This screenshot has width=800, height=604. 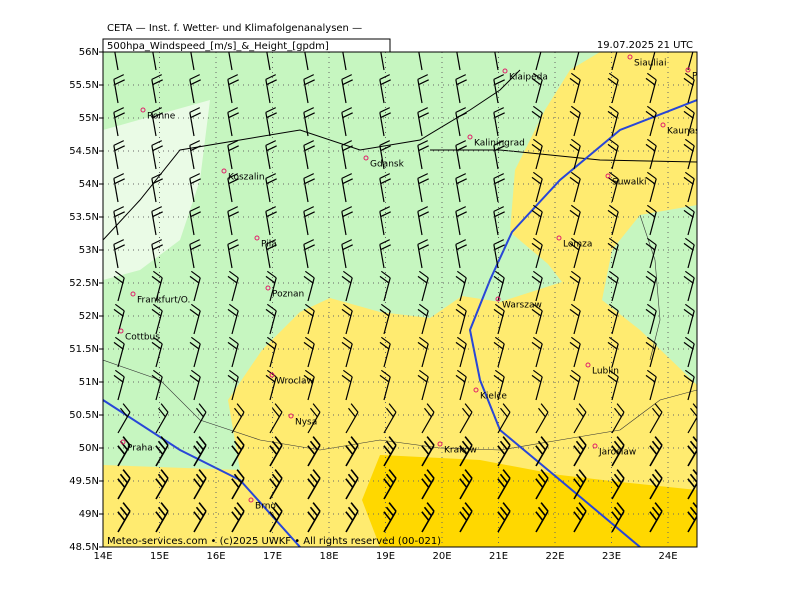 What do you see at coordinates (328, 556) in the screenshot?
I see `lon-label: 18E` at bounding box center [328, 556].